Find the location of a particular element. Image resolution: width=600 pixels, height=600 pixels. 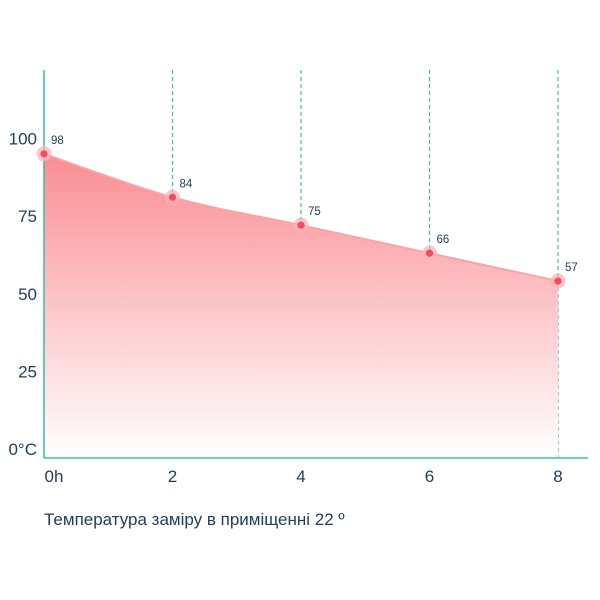

y-tick-label-3: 75 is located at coordinates (27, 216).